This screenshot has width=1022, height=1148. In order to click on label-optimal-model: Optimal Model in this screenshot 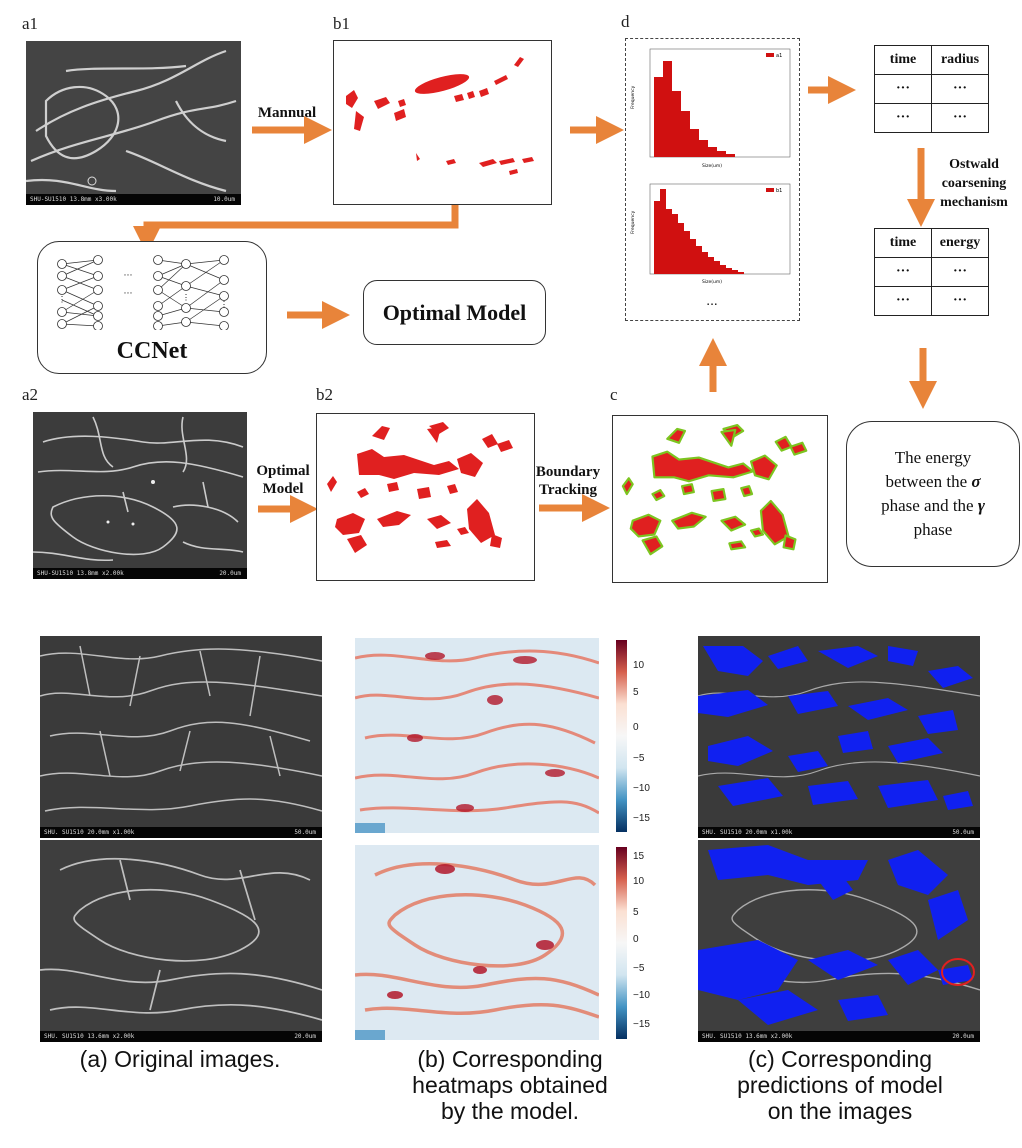, I will do `click(283, 480)`.